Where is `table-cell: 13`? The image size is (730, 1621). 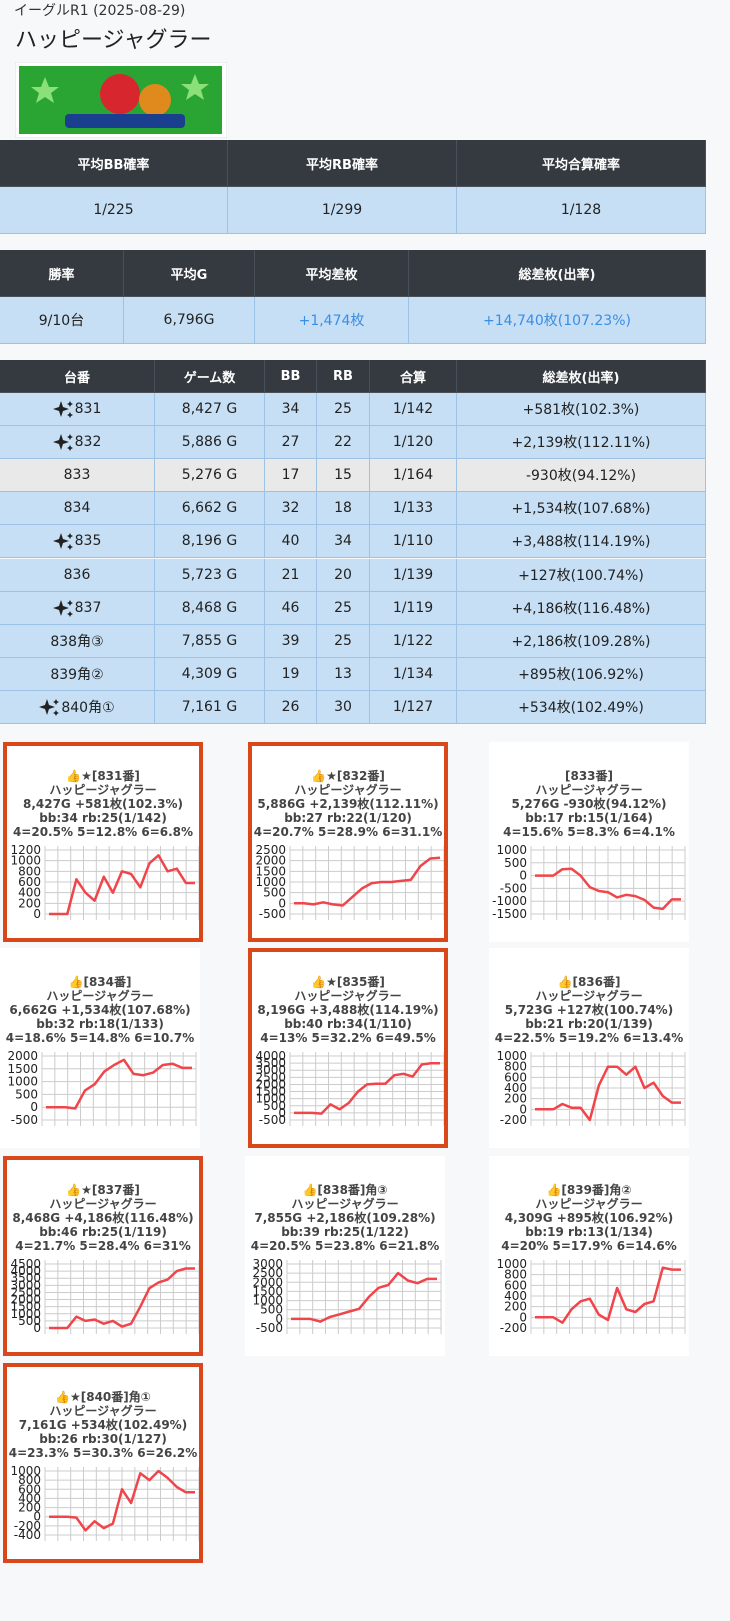 table-cell: 13 is located at coordinates (343, 674).